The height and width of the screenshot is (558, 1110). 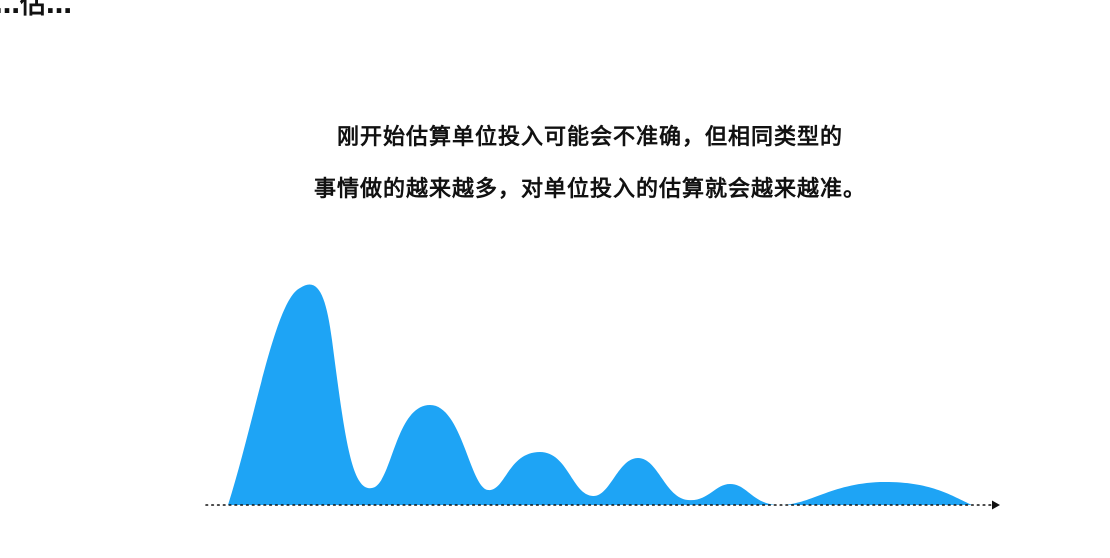 What do you see at coordinates (589, 137) in the screenshot?
I see `caption-line-1: 刚开始估算单位投入可能会不准确，但相同类型的` at bounding box center [589, 137].